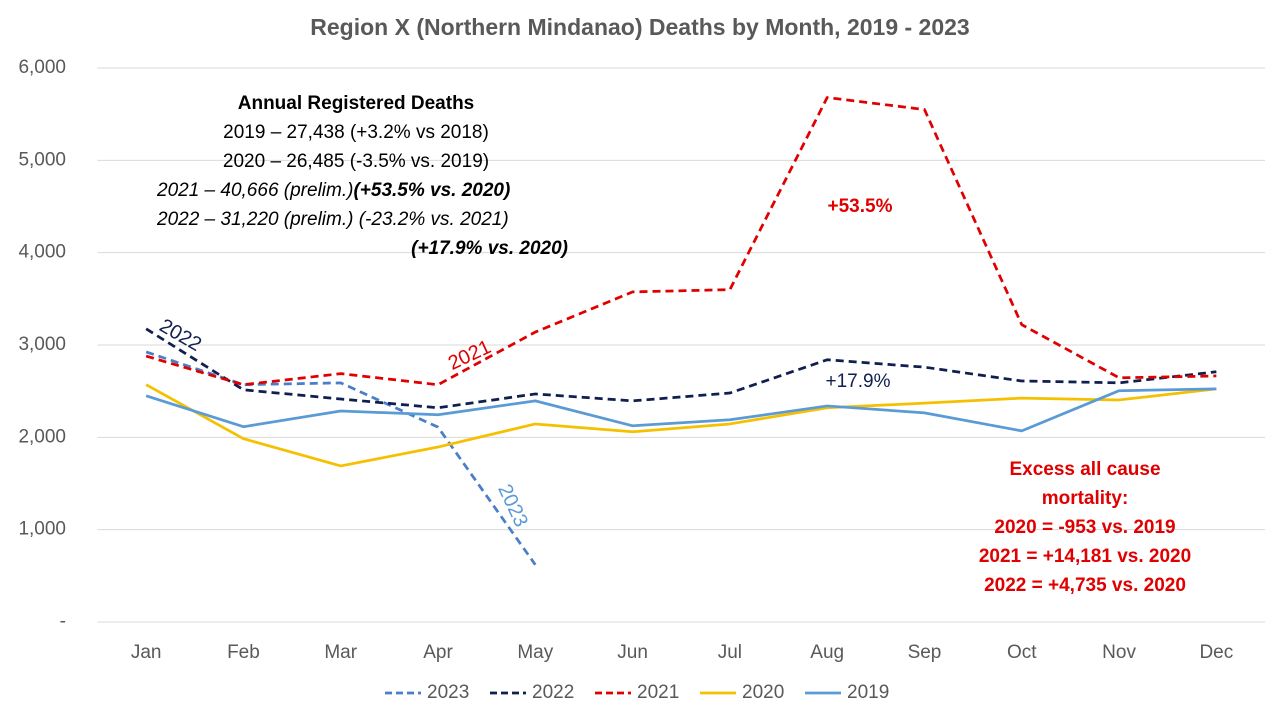 This screenshot has height=720, width=1280. What do you see at coordinates (448, 692) in the screenshot?
I see `legend-label: 2023` at bounding box center [448, 692].